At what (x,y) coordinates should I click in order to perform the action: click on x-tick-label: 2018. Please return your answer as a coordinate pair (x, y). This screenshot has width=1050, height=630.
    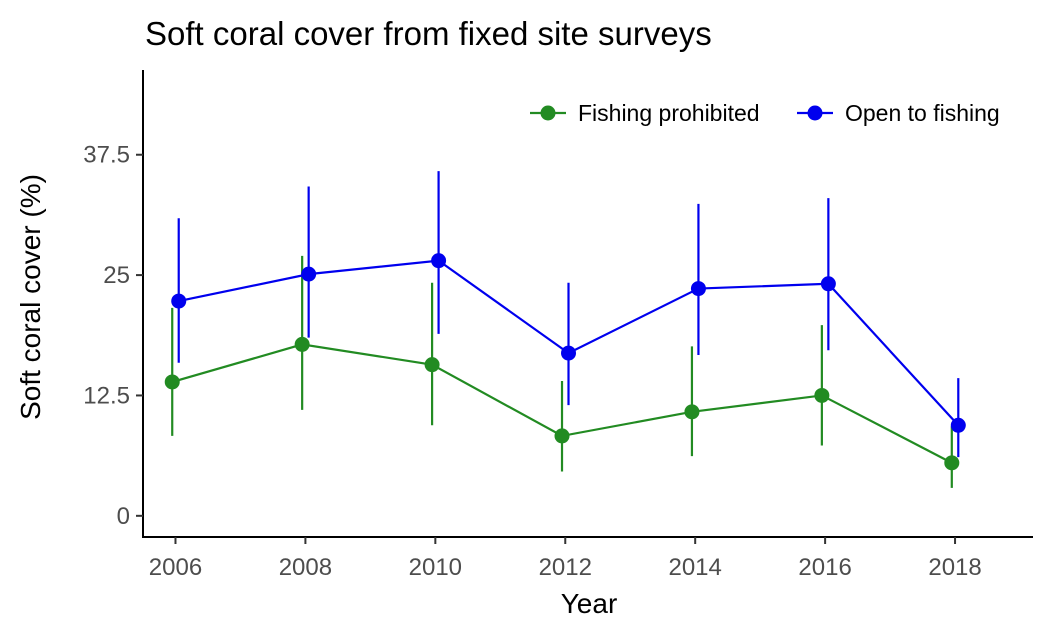
    Looking at the image, I should click on (954, 567).